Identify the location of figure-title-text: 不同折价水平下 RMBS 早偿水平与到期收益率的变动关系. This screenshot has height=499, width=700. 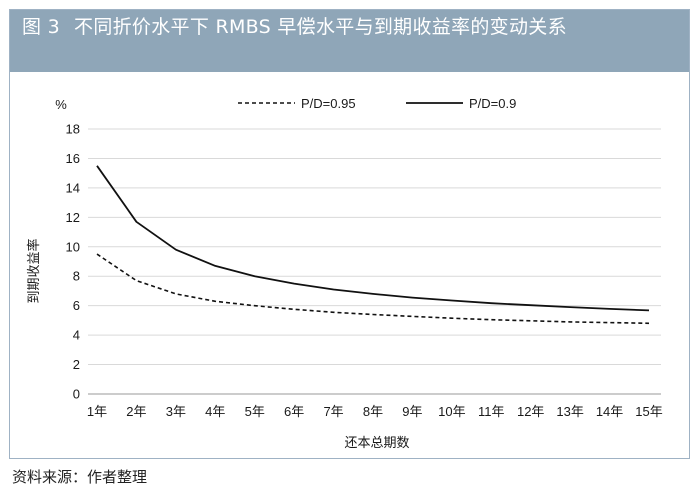
(320, 27).